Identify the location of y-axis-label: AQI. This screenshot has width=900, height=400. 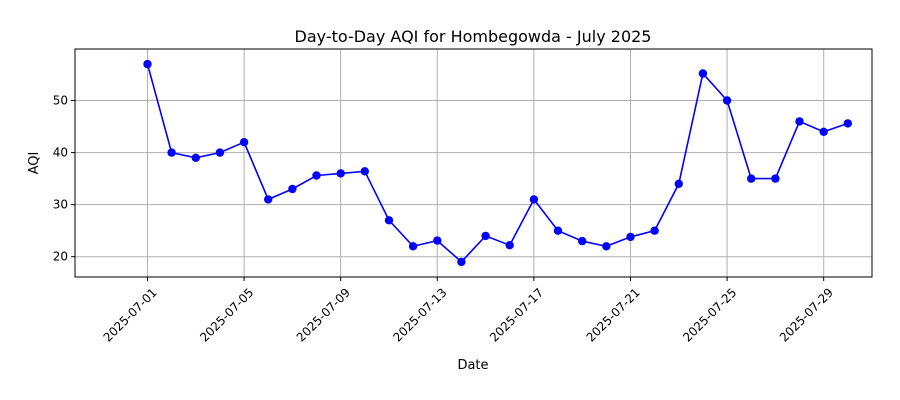
(34, 163).